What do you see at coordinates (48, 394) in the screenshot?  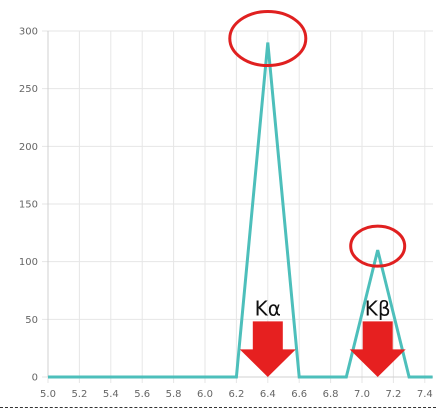 I see `x-tick-label: 5.0` at bounding box center [48, 394].